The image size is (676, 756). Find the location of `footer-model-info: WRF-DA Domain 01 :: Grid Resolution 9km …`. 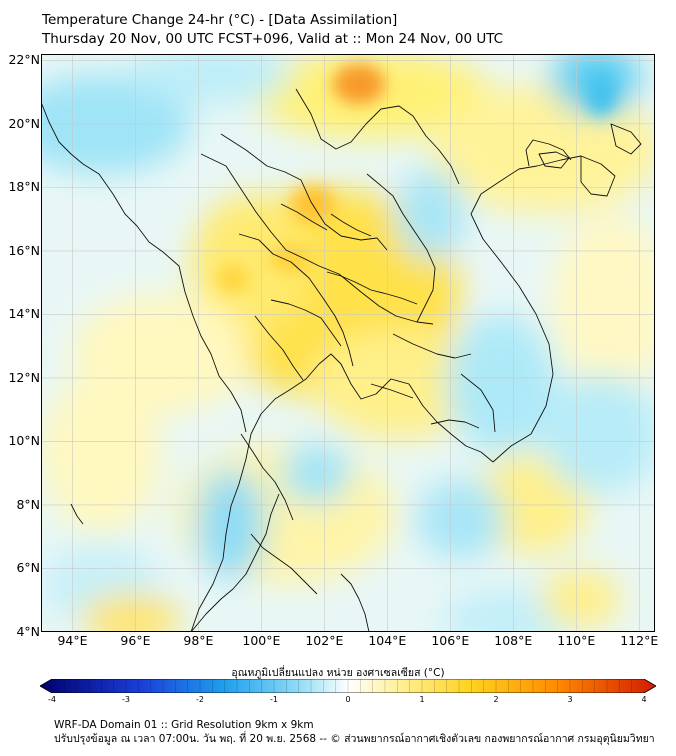

footer-model-info: WRF-DA Domain 01 :: Grid Resolution 9km … is located at coordinates (184, 725).